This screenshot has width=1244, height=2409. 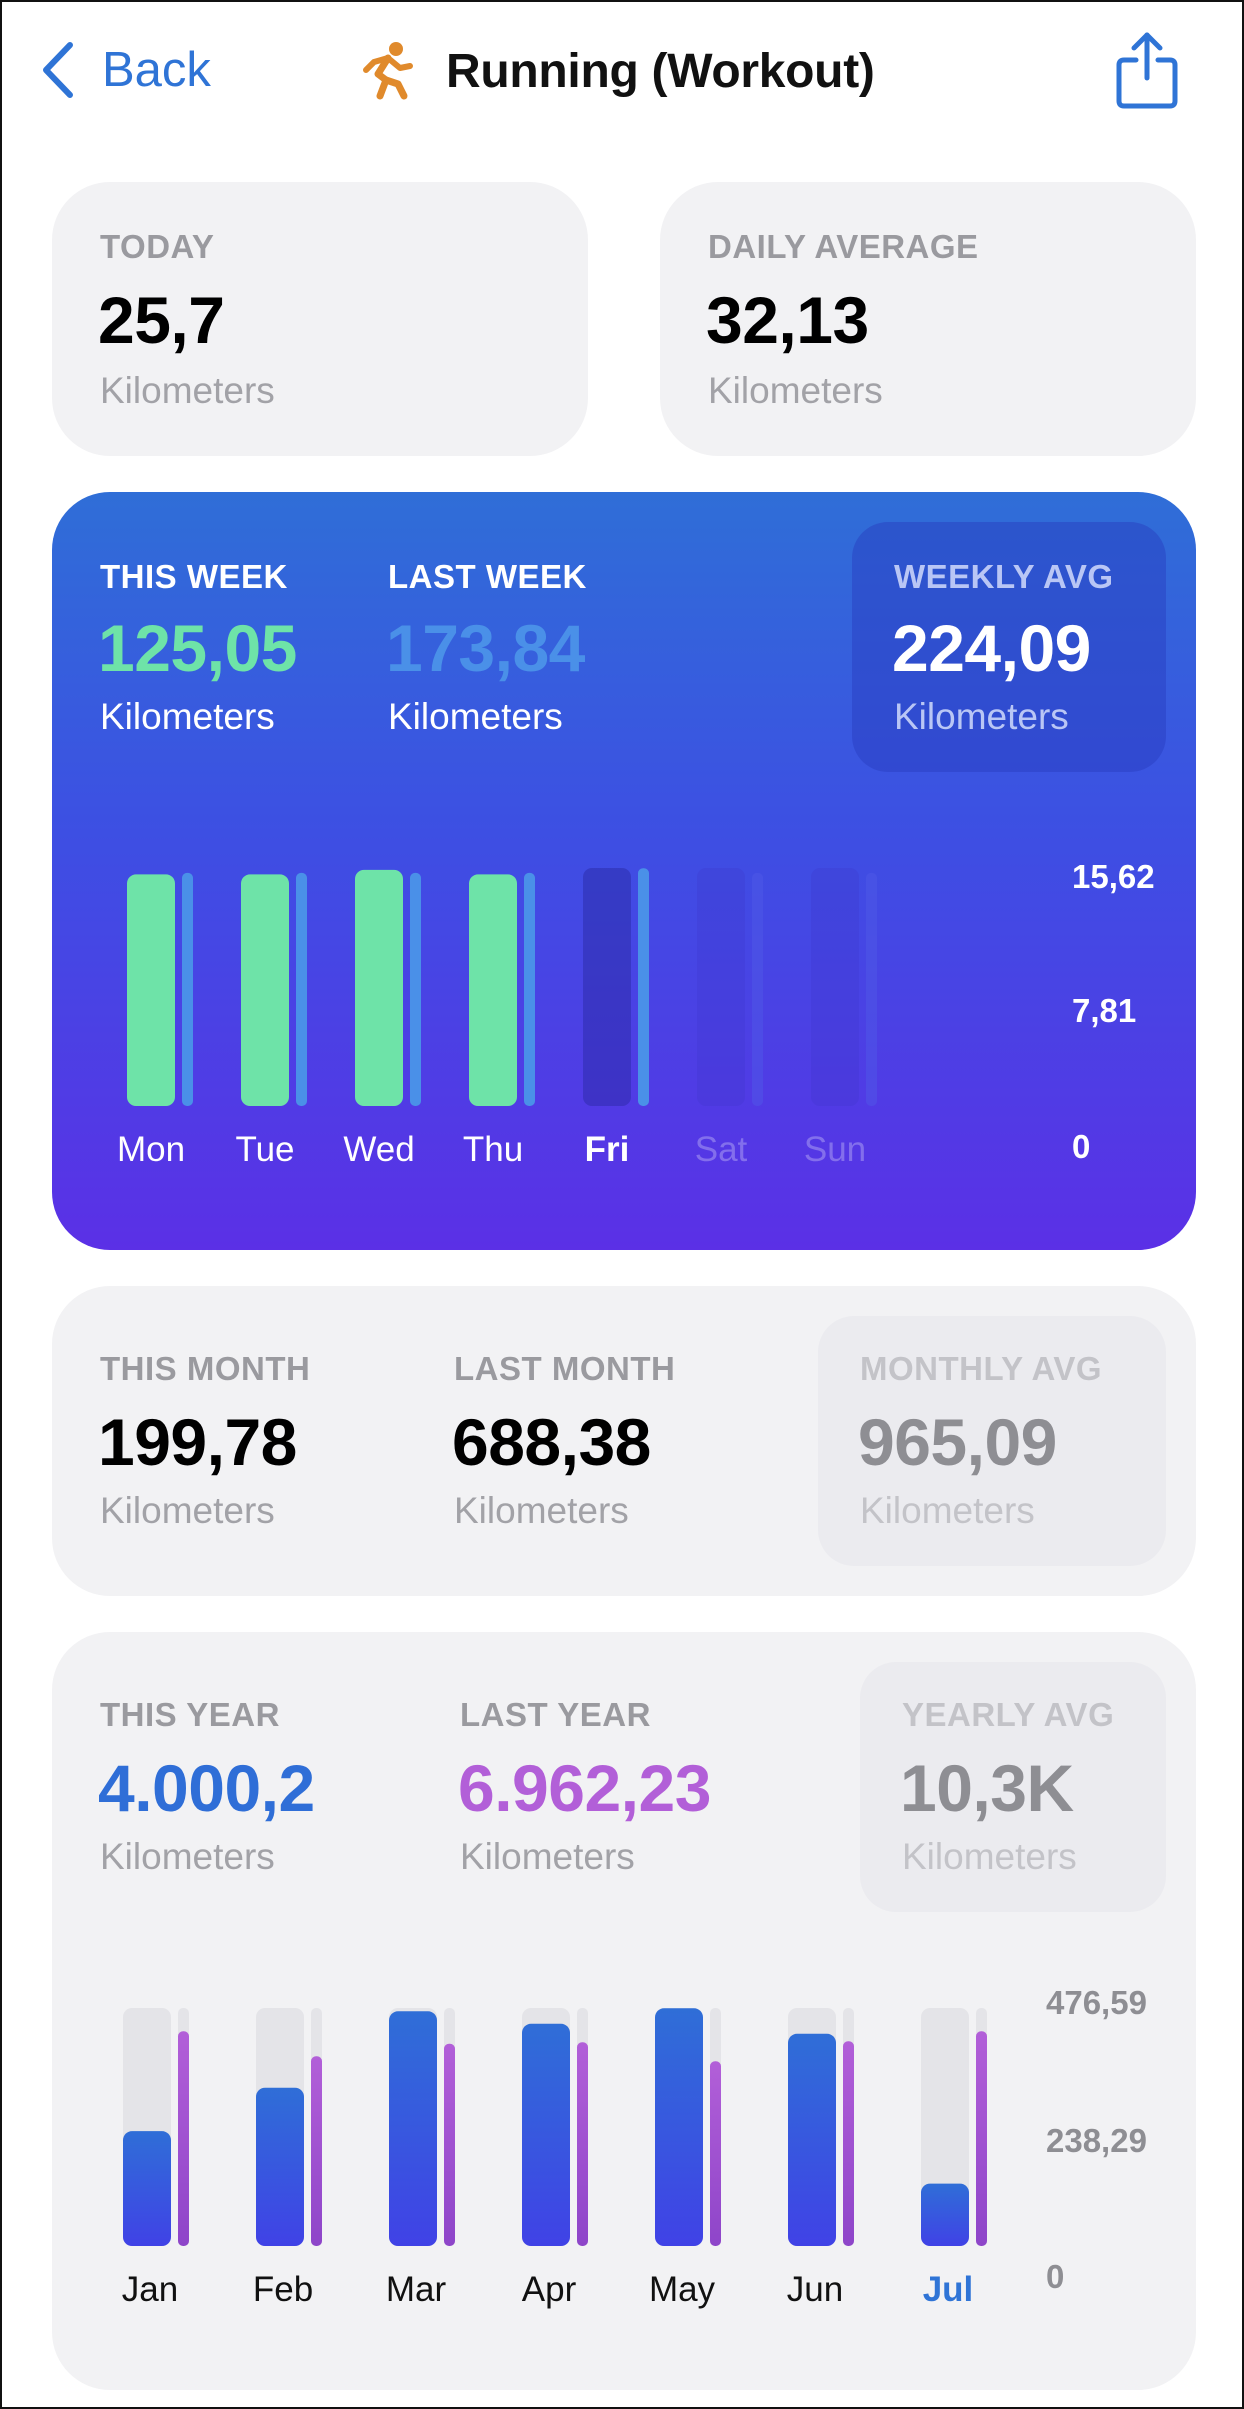 I want to click on yearly-avg-box: YEARLY AVG 10,3K Kilometers, so click(x=1013, y=1787).